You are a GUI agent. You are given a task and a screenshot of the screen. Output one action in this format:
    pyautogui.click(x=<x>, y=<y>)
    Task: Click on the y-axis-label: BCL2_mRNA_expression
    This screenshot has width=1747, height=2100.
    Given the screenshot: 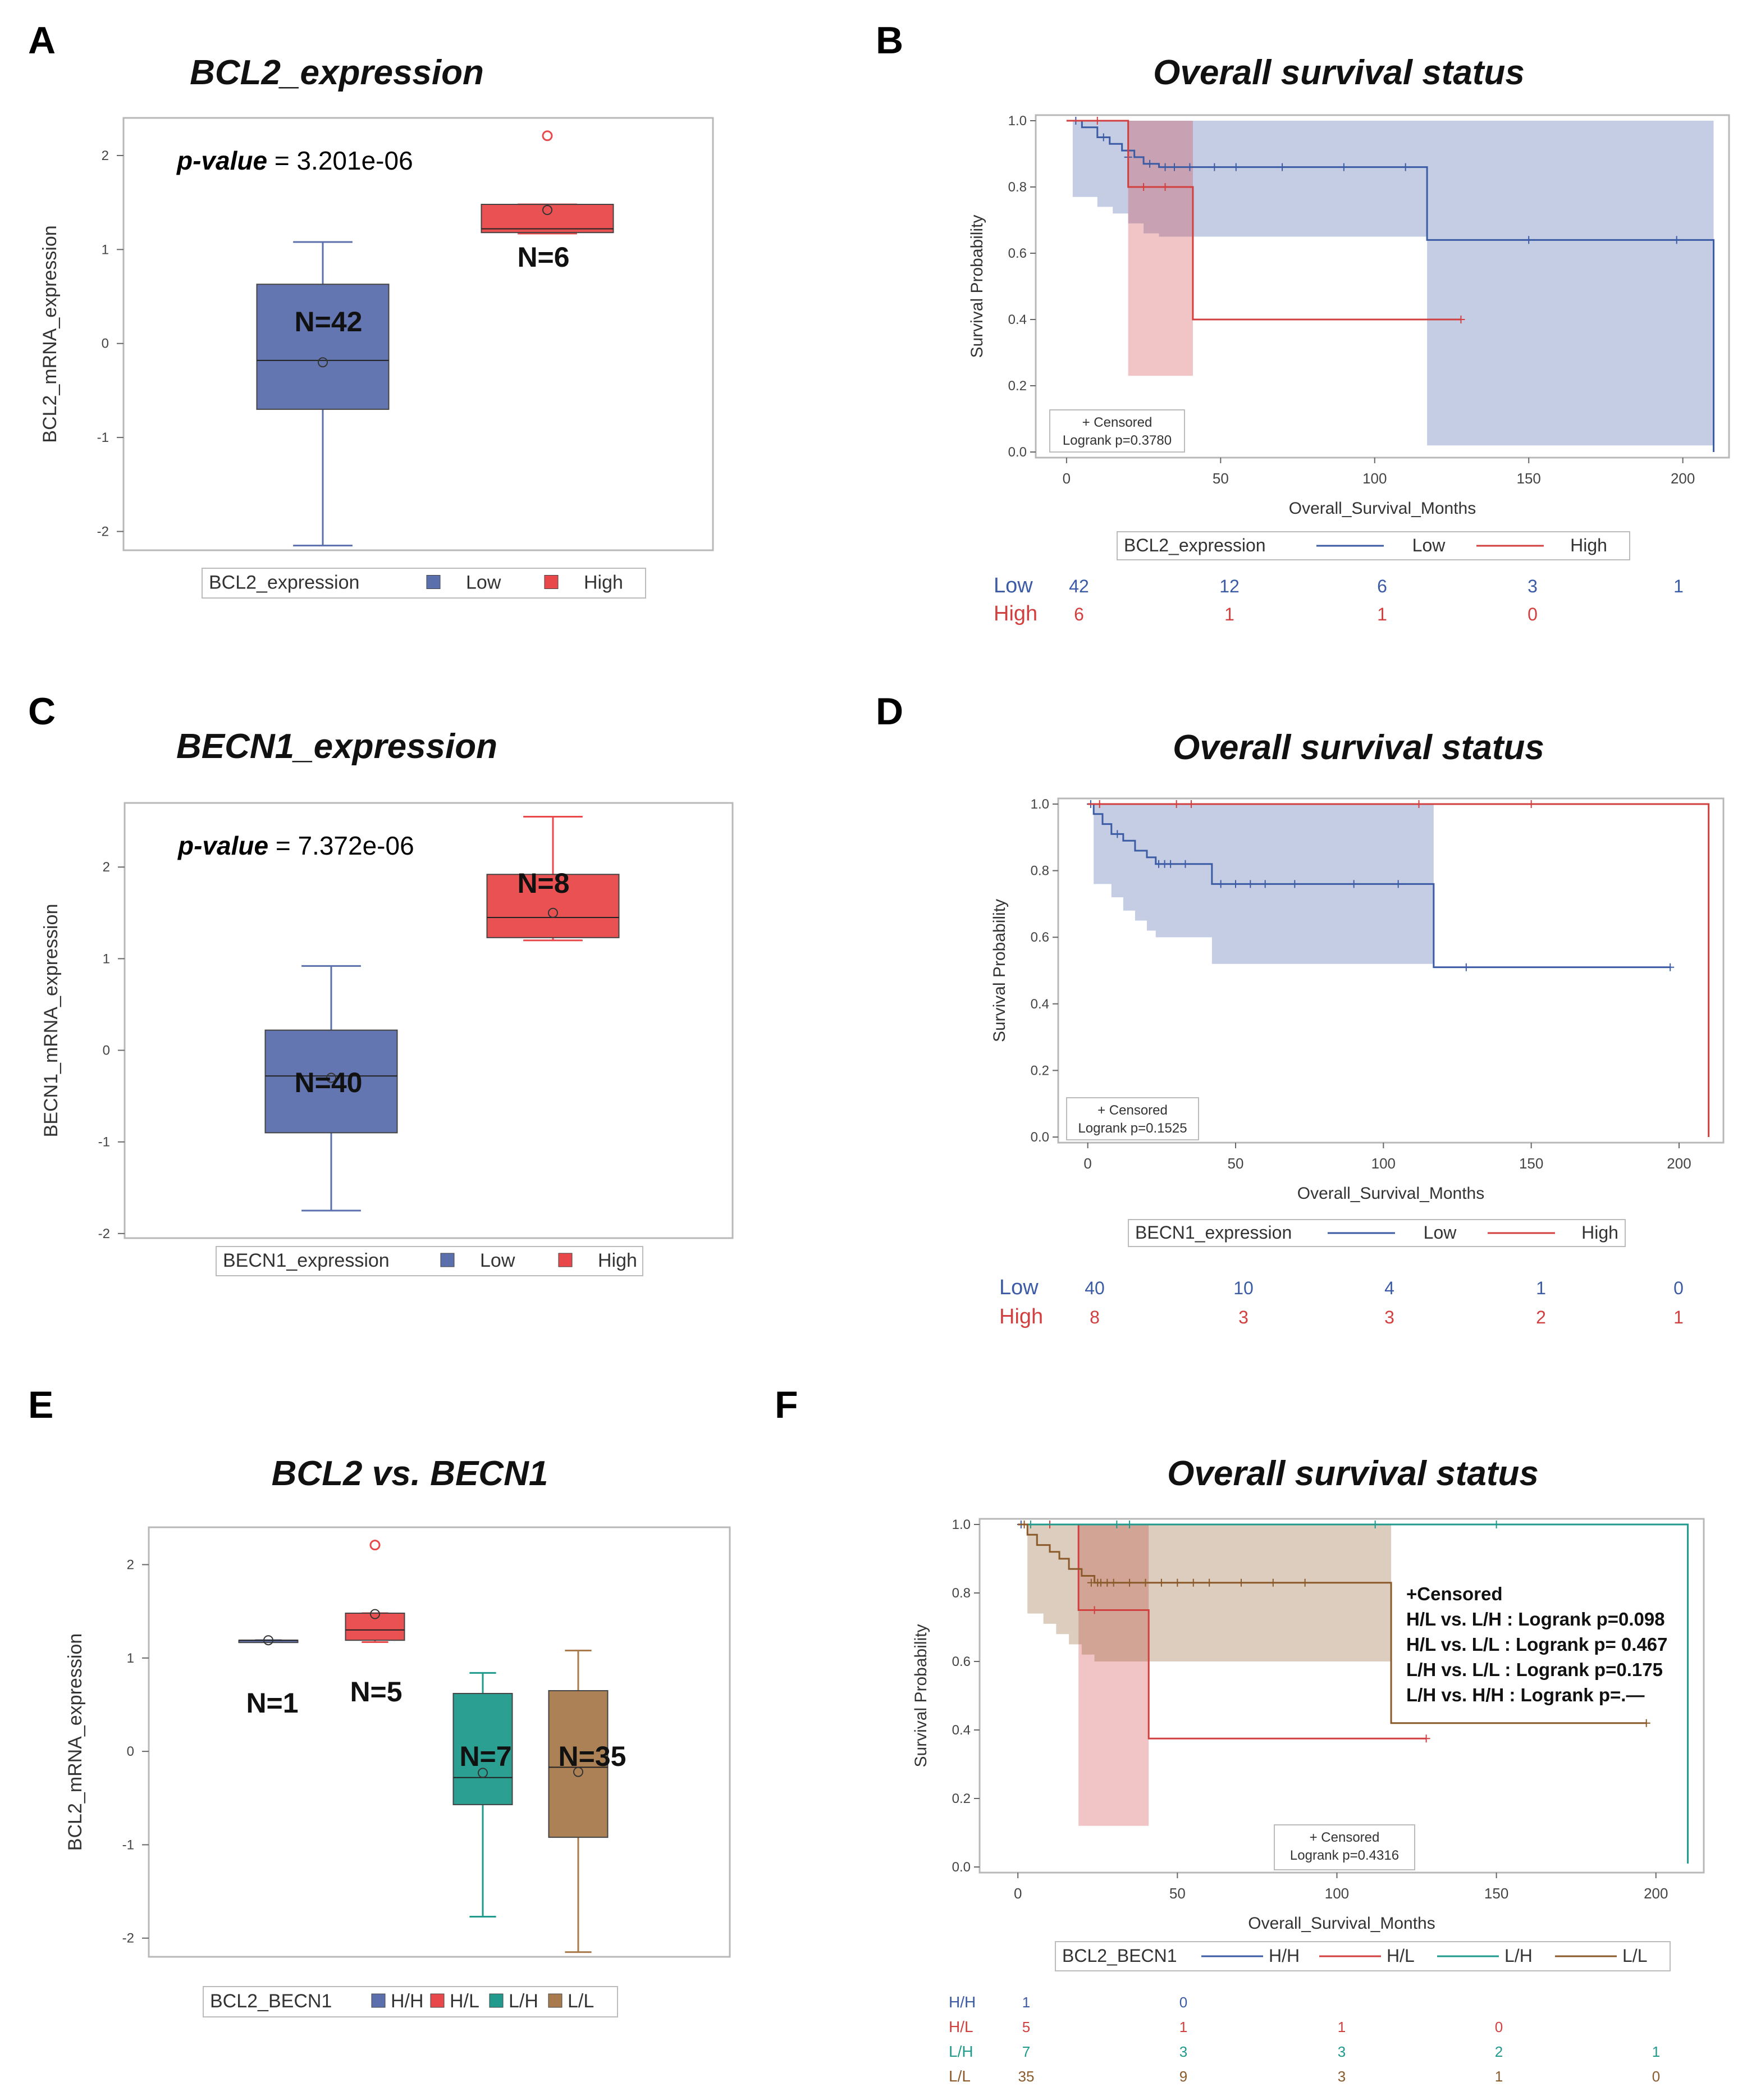 What is the action you would take?
    pyautogui.click(x=75, y=1742)
    